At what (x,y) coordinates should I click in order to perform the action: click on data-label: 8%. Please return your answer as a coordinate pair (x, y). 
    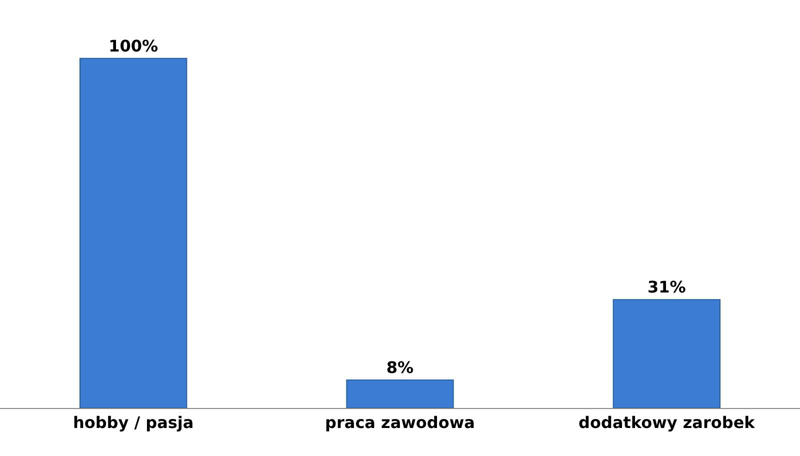
    Looking at the image, I should click on (400, 368).